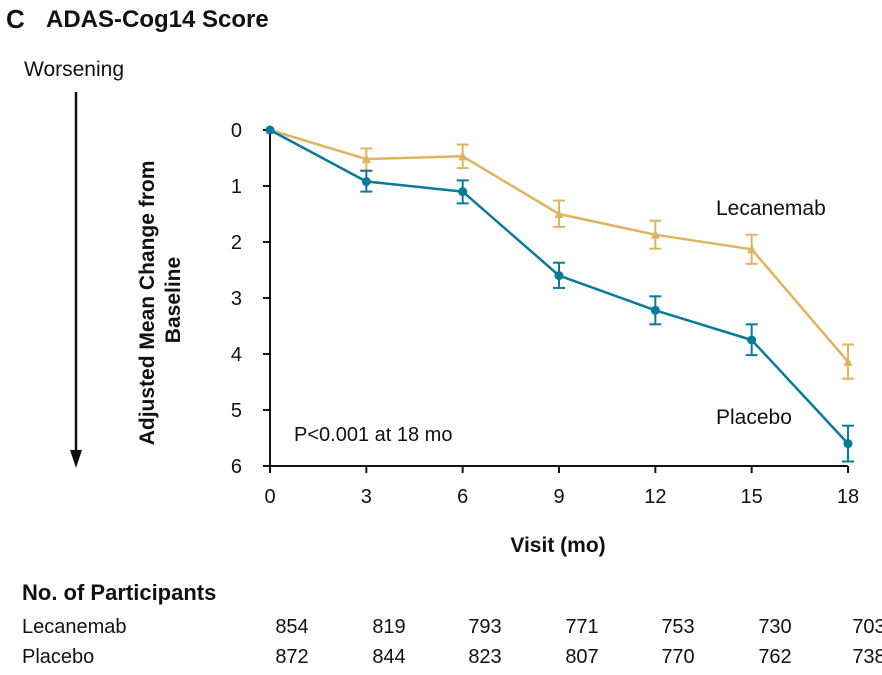  Describe the element at coordinates (462, 497) in the screenshot. I see `x-tick-label: 6` at that location.